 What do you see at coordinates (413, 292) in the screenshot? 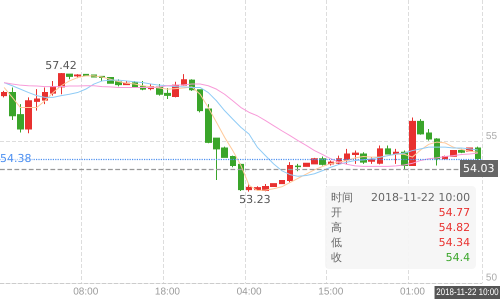
I see `x-tick-label: 01:00` at bounding box center [413, 292].